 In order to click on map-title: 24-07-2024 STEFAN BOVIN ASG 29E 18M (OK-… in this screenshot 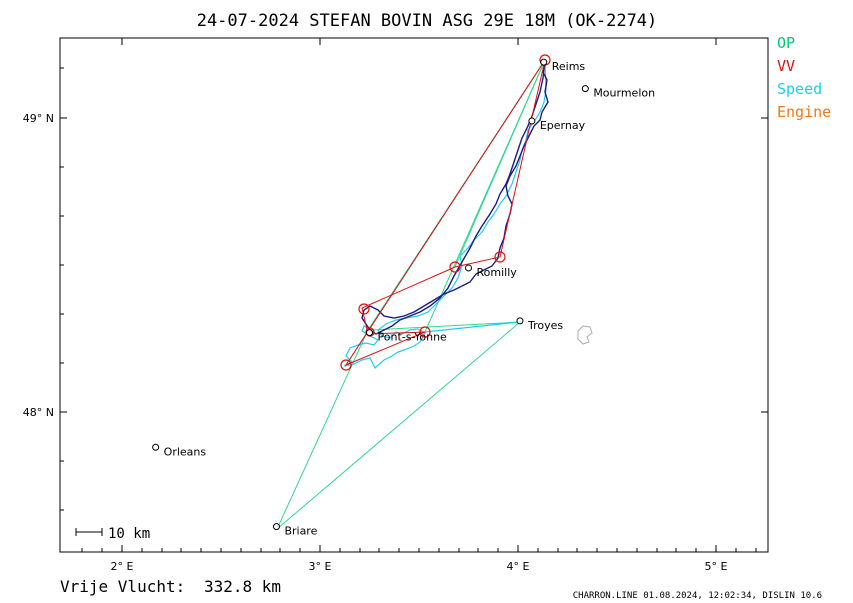, I will do `click(427, 21)`.